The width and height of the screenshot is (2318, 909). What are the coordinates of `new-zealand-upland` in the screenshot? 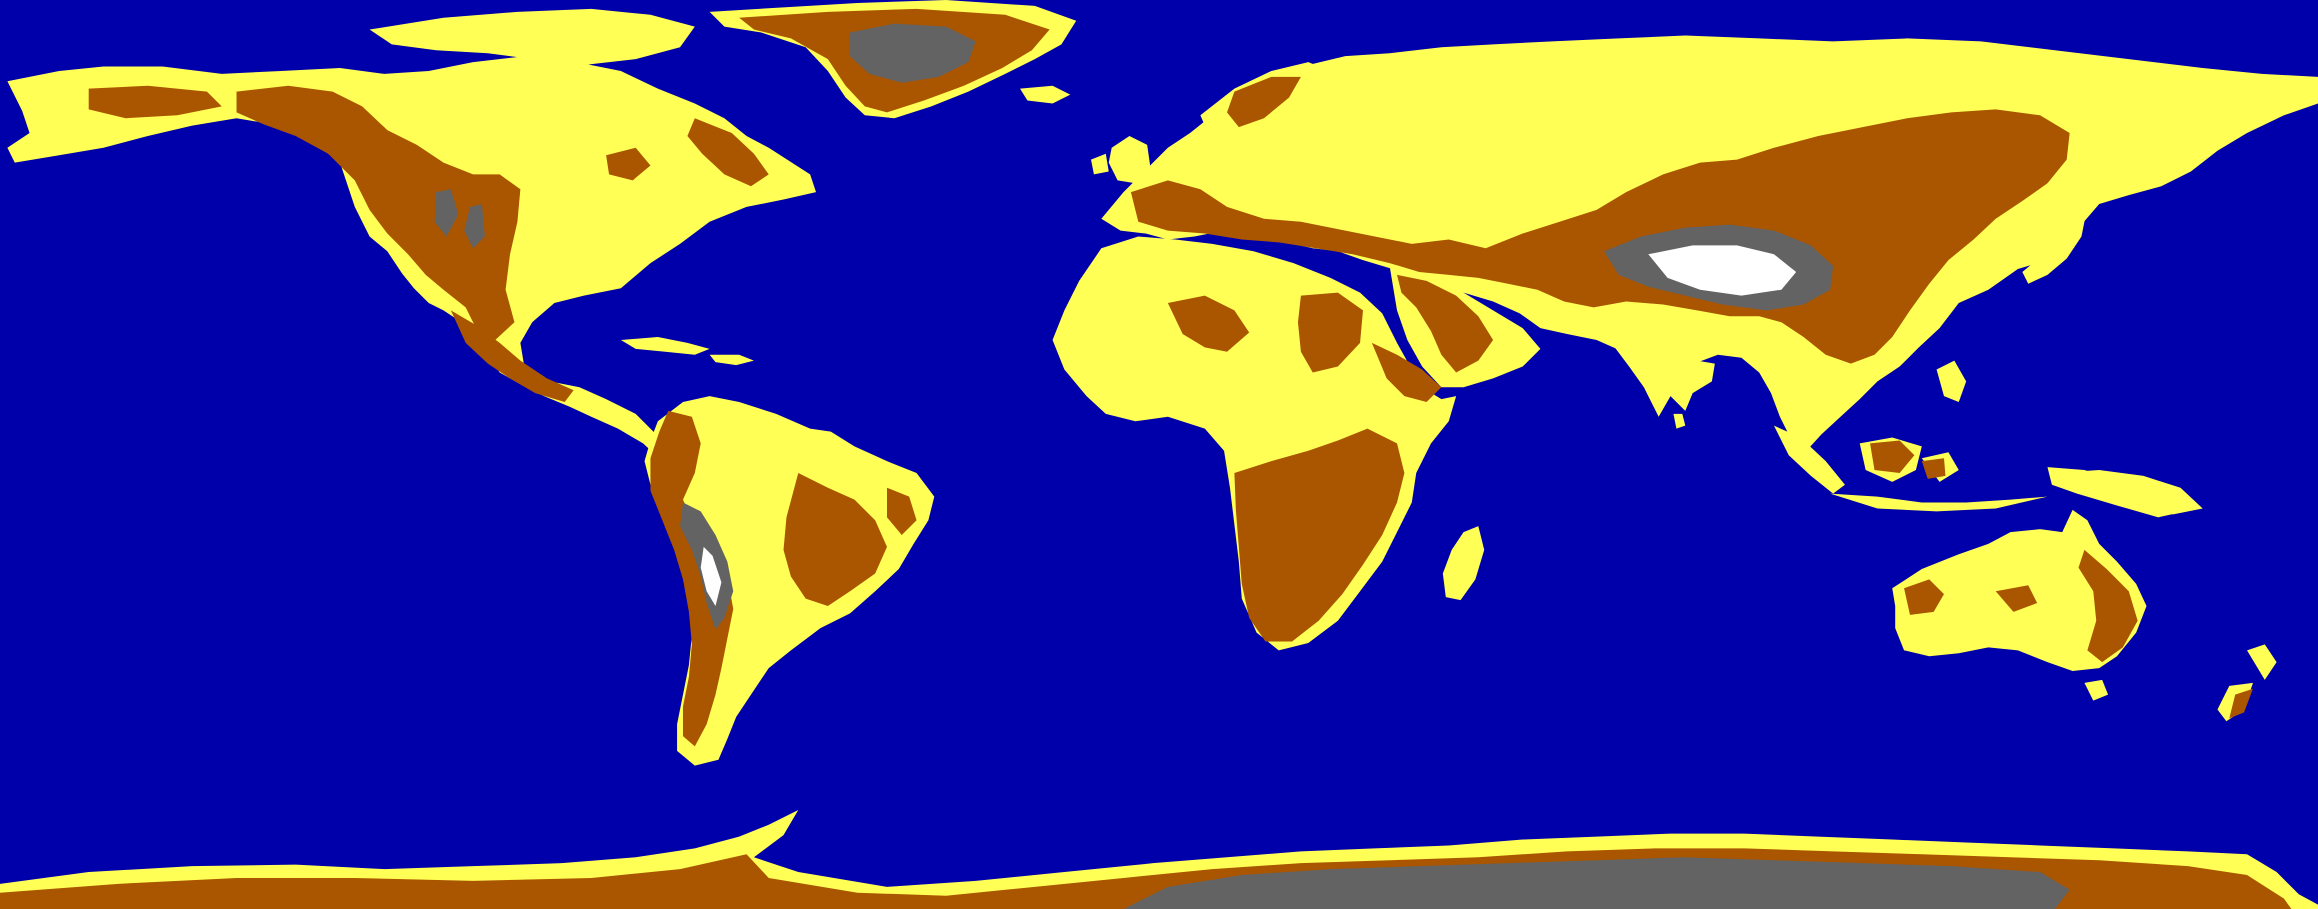 It's located at (2241, 703).